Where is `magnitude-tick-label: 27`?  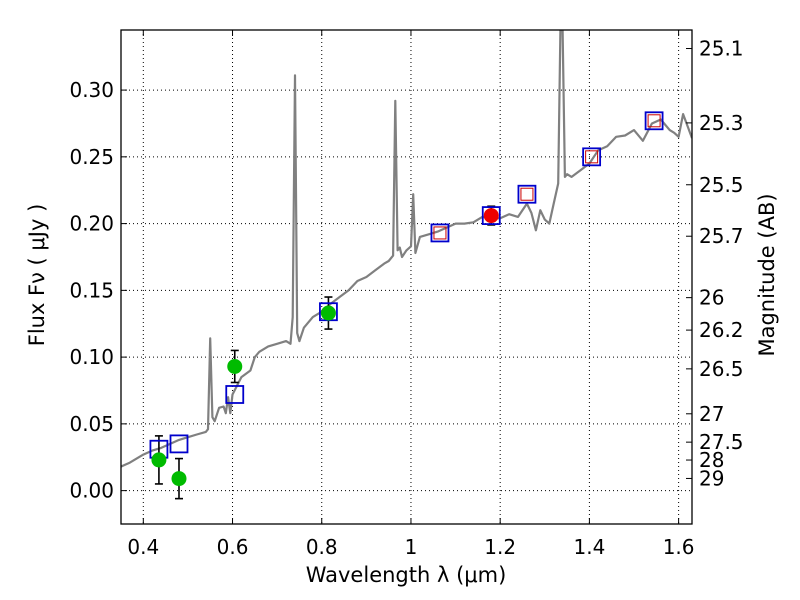
magnitude-tick-label: 27 is located at coordinates (711, 414).